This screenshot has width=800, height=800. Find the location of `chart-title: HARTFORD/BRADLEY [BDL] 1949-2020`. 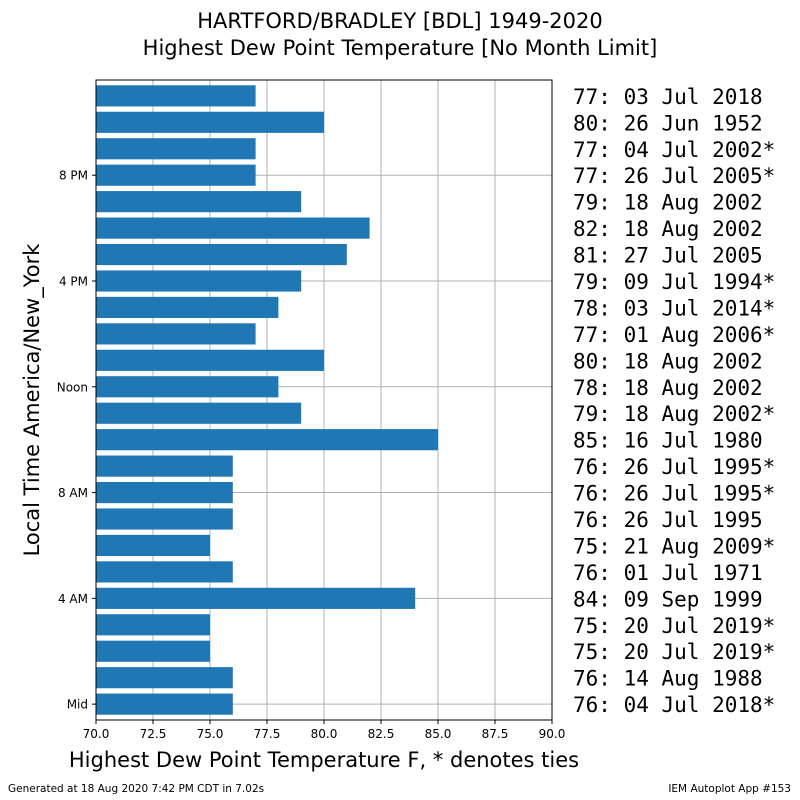

chart-title: HARTFORD/BRADLEY [BDL] 1949-2020 is located at coordinates (400, 21).